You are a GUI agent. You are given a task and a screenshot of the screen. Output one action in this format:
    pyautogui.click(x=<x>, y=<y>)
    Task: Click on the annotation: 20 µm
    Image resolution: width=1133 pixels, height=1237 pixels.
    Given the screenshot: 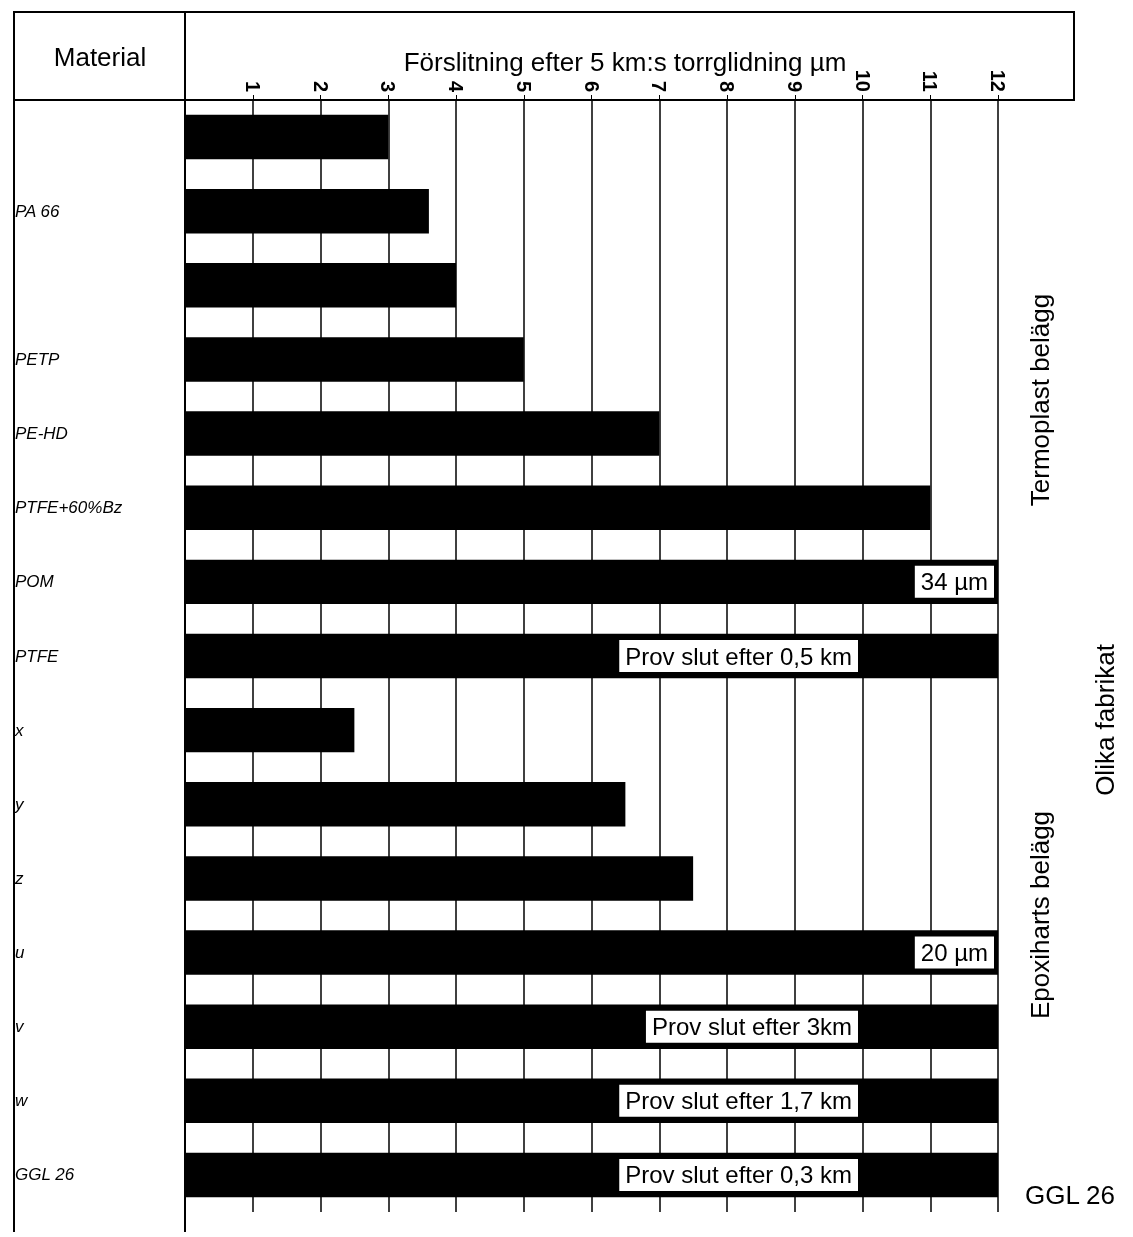 What is the action you would take?
    pyautogui.click(x=954, y=953)
    